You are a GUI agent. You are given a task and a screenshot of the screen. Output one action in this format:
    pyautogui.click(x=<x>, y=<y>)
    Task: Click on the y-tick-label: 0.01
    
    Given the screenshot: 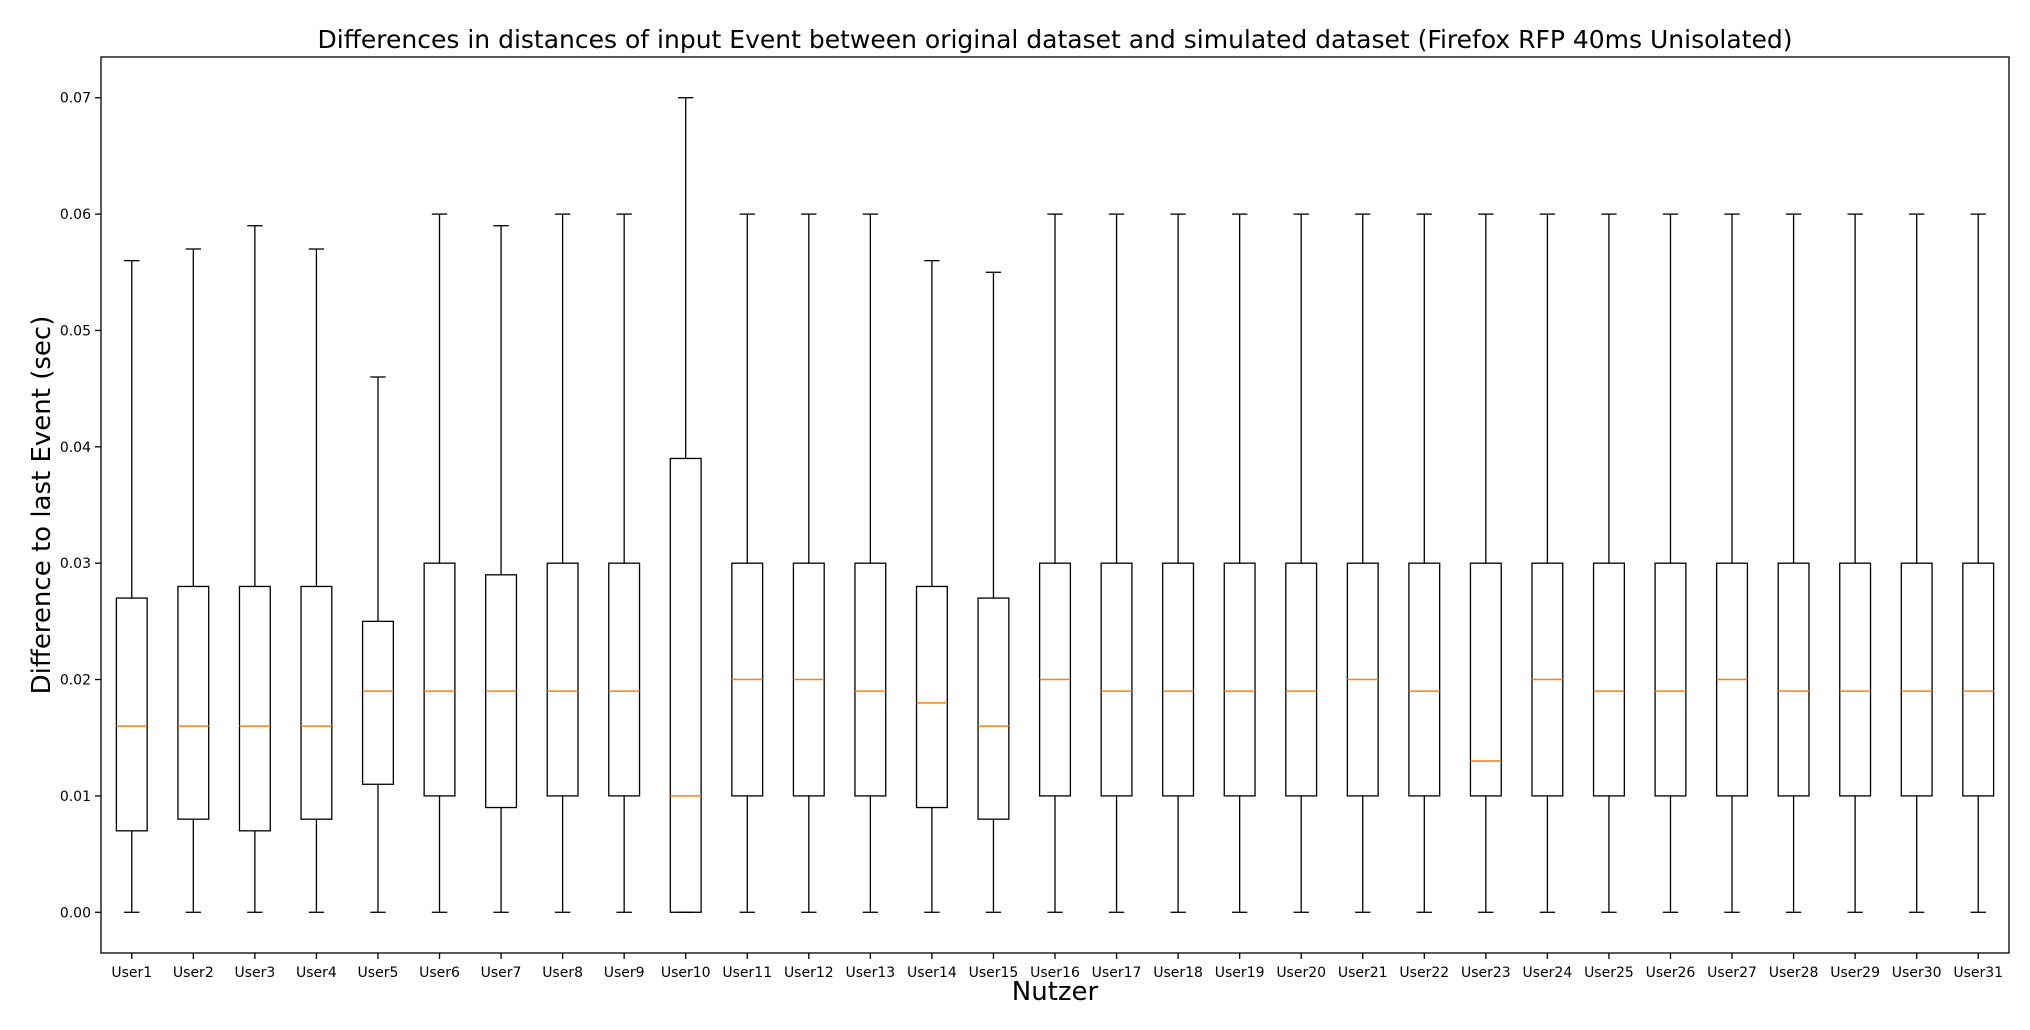 What is the action you would take?
    pyautogui.click(x=75, y=797)
    